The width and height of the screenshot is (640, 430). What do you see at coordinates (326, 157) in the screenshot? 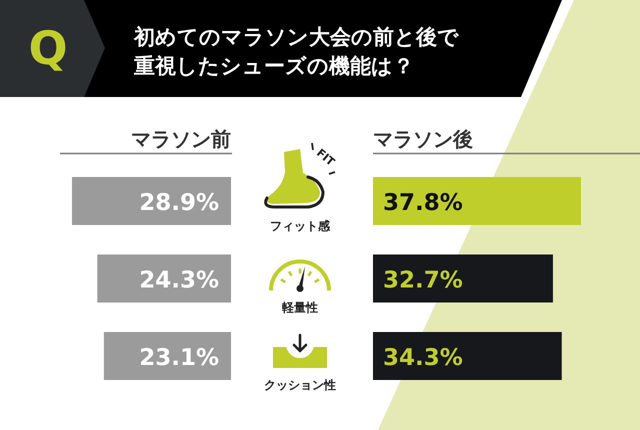
I see `annotation: FIT` at bounding box center [326, 157].